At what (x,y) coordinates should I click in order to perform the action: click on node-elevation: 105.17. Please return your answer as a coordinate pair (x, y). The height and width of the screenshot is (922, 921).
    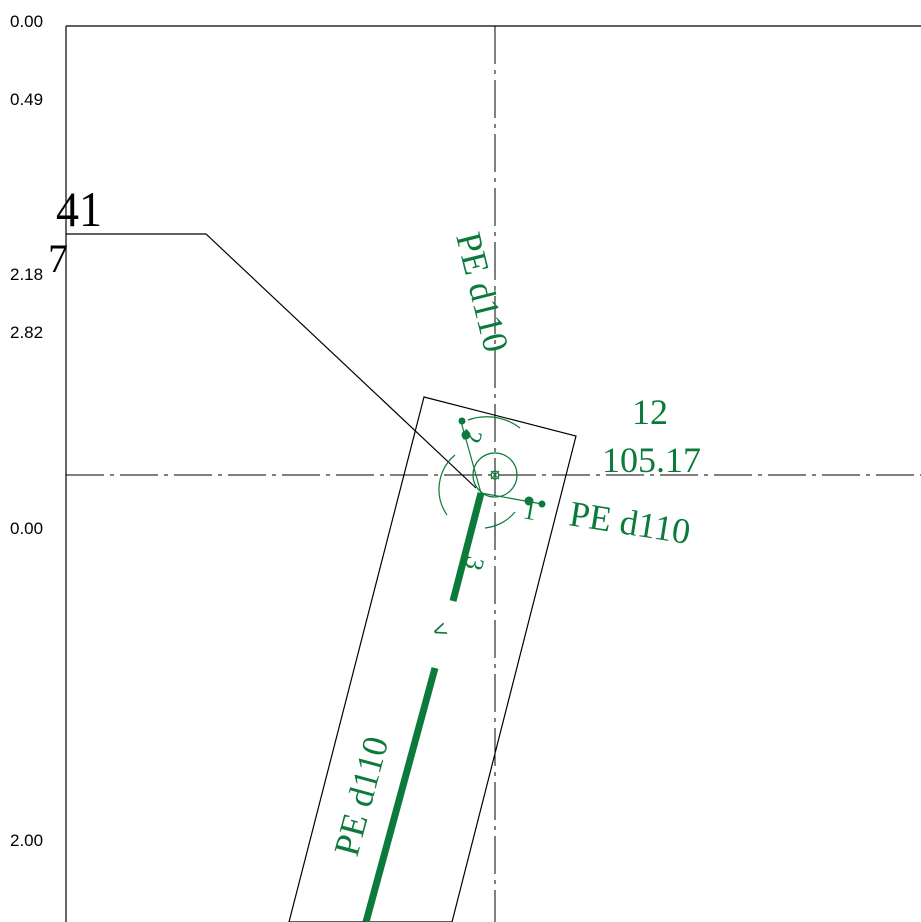
    Looking at the image, I should click on (651, 460).